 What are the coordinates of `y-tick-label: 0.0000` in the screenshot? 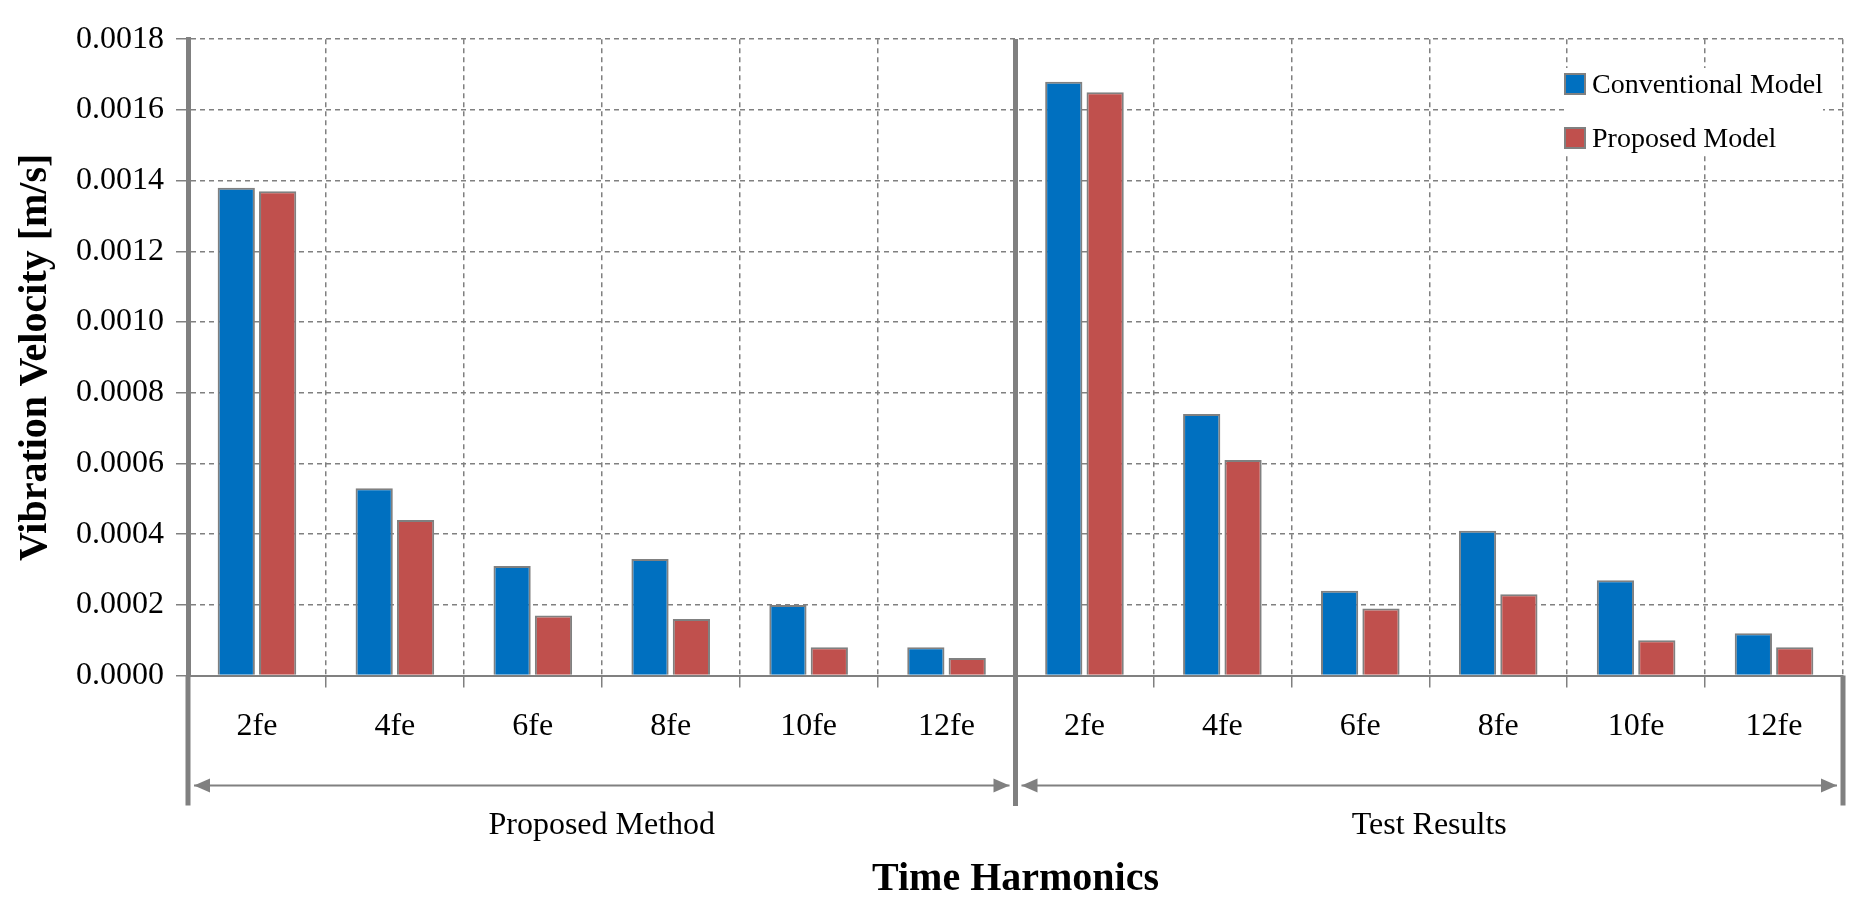 It's located at (120, 673).